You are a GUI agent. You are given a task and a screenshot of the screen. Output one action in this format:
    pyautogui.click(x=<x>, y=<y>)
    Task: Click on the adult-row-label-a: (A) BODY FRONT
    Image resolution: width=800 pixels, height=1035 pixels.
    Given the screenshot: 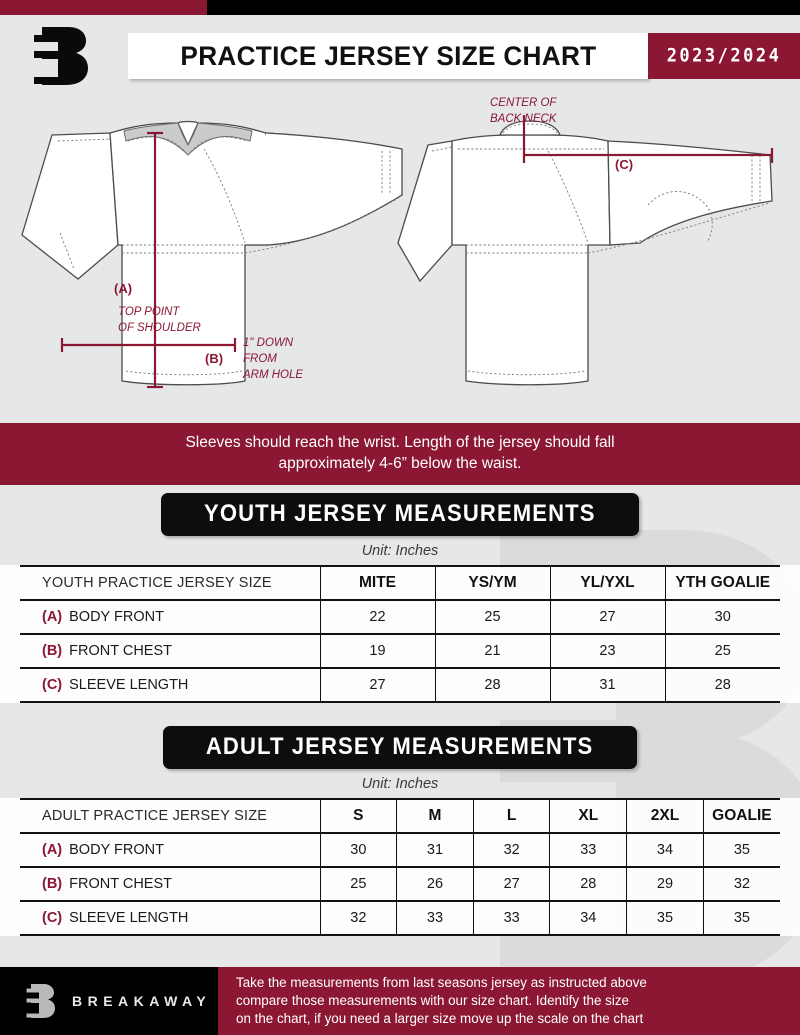 What is the action you would take?
    pyautogui.click(x=170, y=850)
    